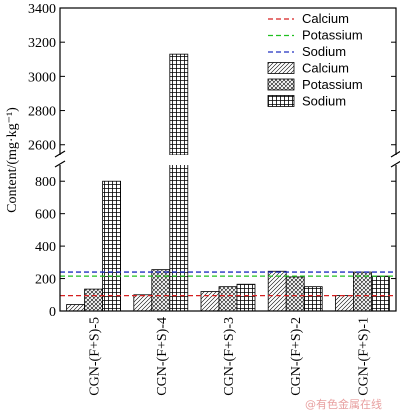  Describe the element at coordinates (179, 104) in the screenshot. I see `bar-sodium-2-upper` at that location.